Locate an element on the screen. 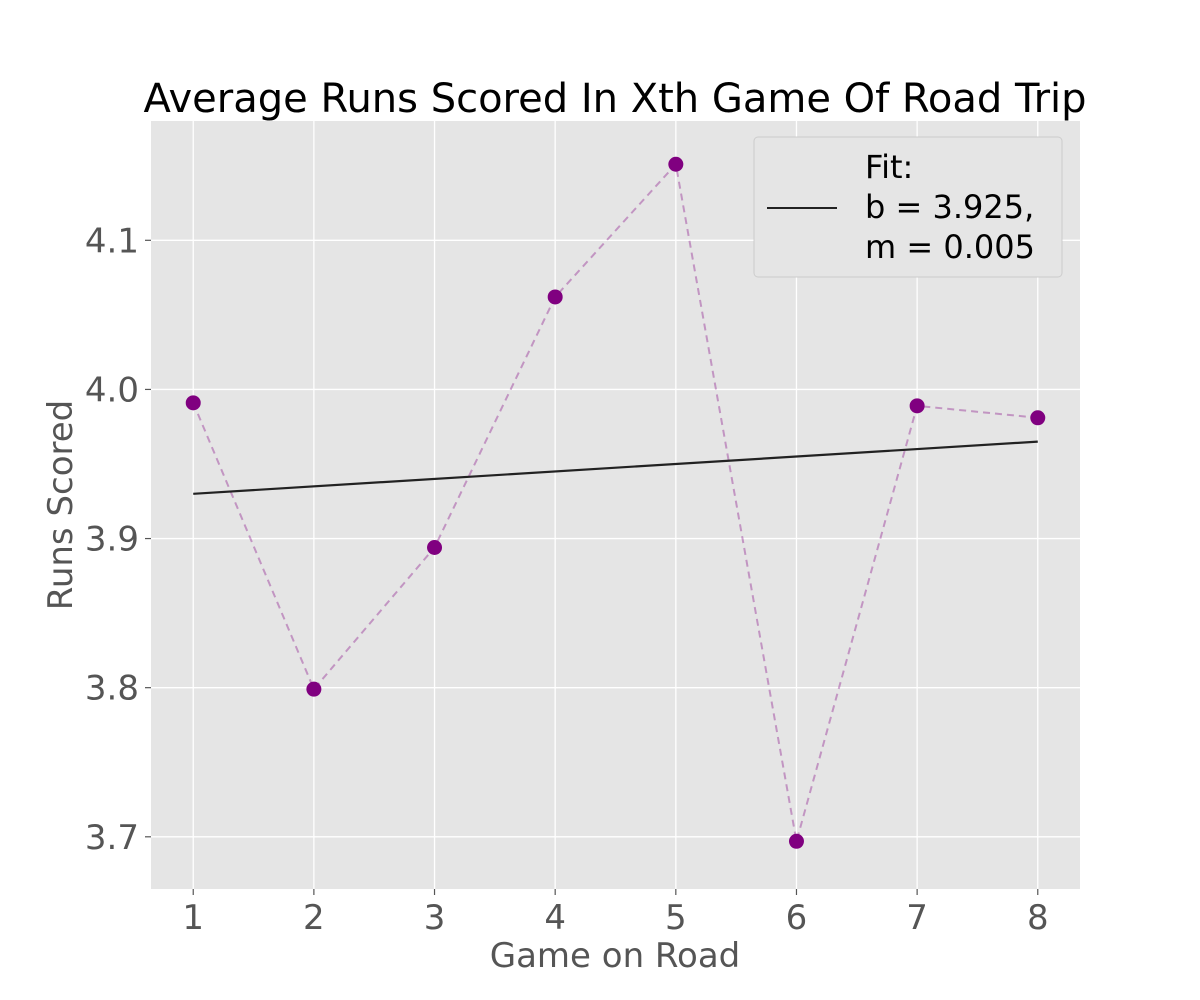  x-axis-ticks: 1 2 3 4 5 6 7 8 is located at coordinates (615, 913).